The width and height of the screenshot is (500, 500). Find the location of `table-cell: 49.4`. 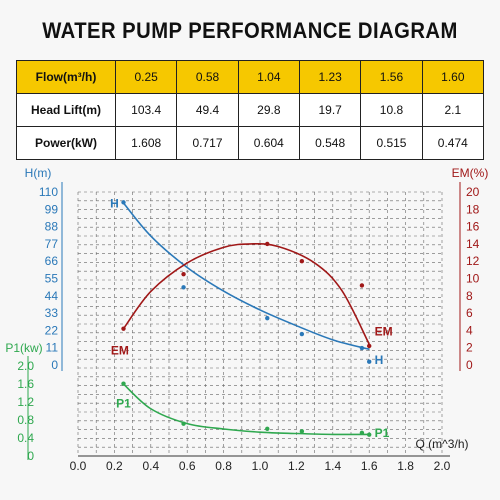

table-cell: 49.4 is located at coordinates (207, 110).